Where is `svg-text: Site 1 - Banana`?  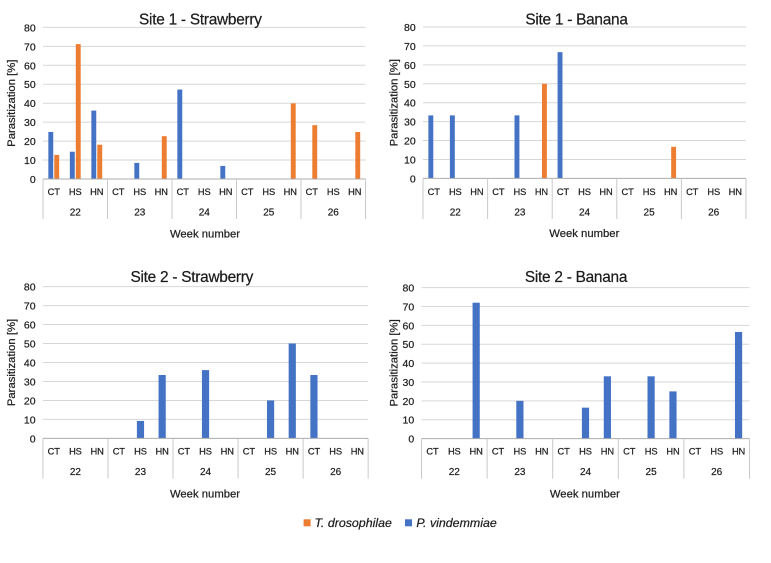
svg-text: Site 1 - Banana is located at coordinates (576, 19).